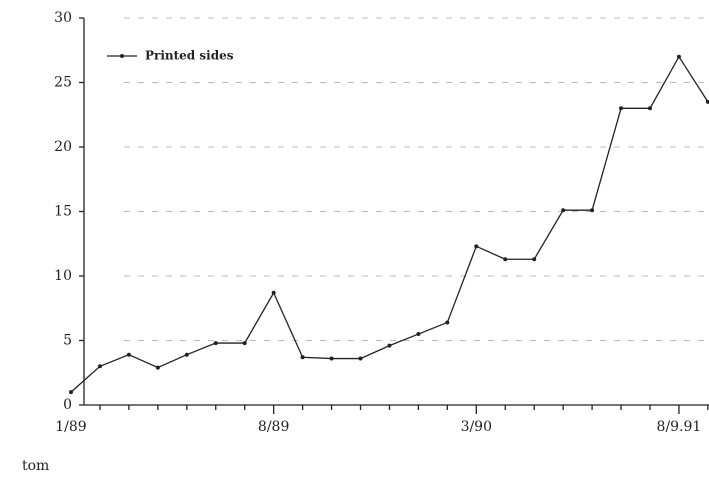  What do you see at coordinates (67, 341) in the screenshot?
I see `y-tick-label: 5` at bounding box center [67, 341].